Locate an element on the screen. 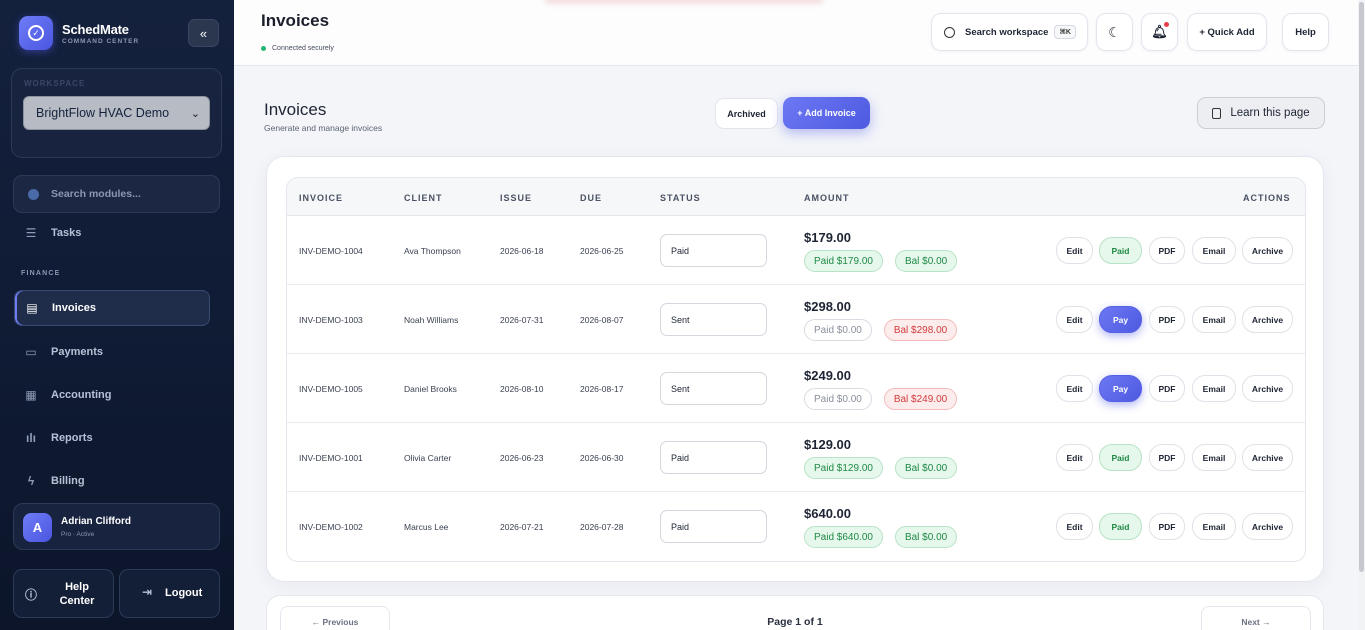  user-card: A Adrian Clifford Pro · Active is located at coordinates (116, 526).